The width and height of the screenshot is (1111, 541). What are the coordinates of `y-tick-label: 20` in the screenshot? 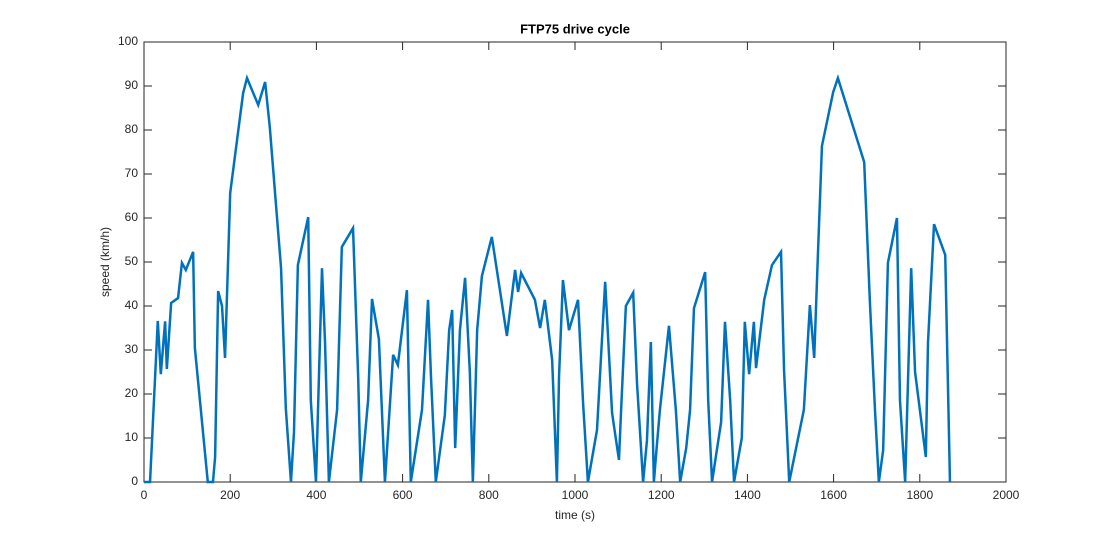 It's located at (132, 393).